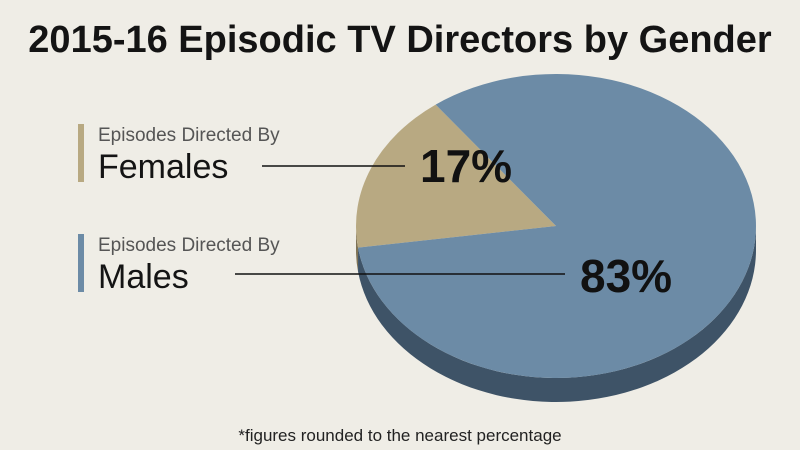 This screenshot has height=450, width=800. What do you see at coordinates (357, 249) in the screenshot?
I see `pie-side-females` at bounding box center [357, 249].